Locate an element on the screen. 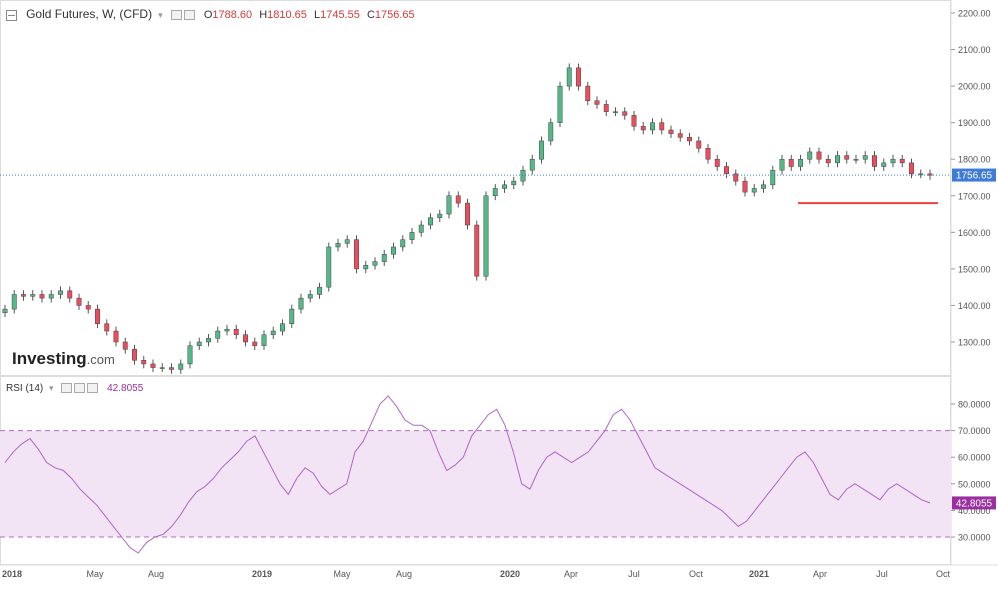  rsi-hide-icon is located at coordinates (80, 388).